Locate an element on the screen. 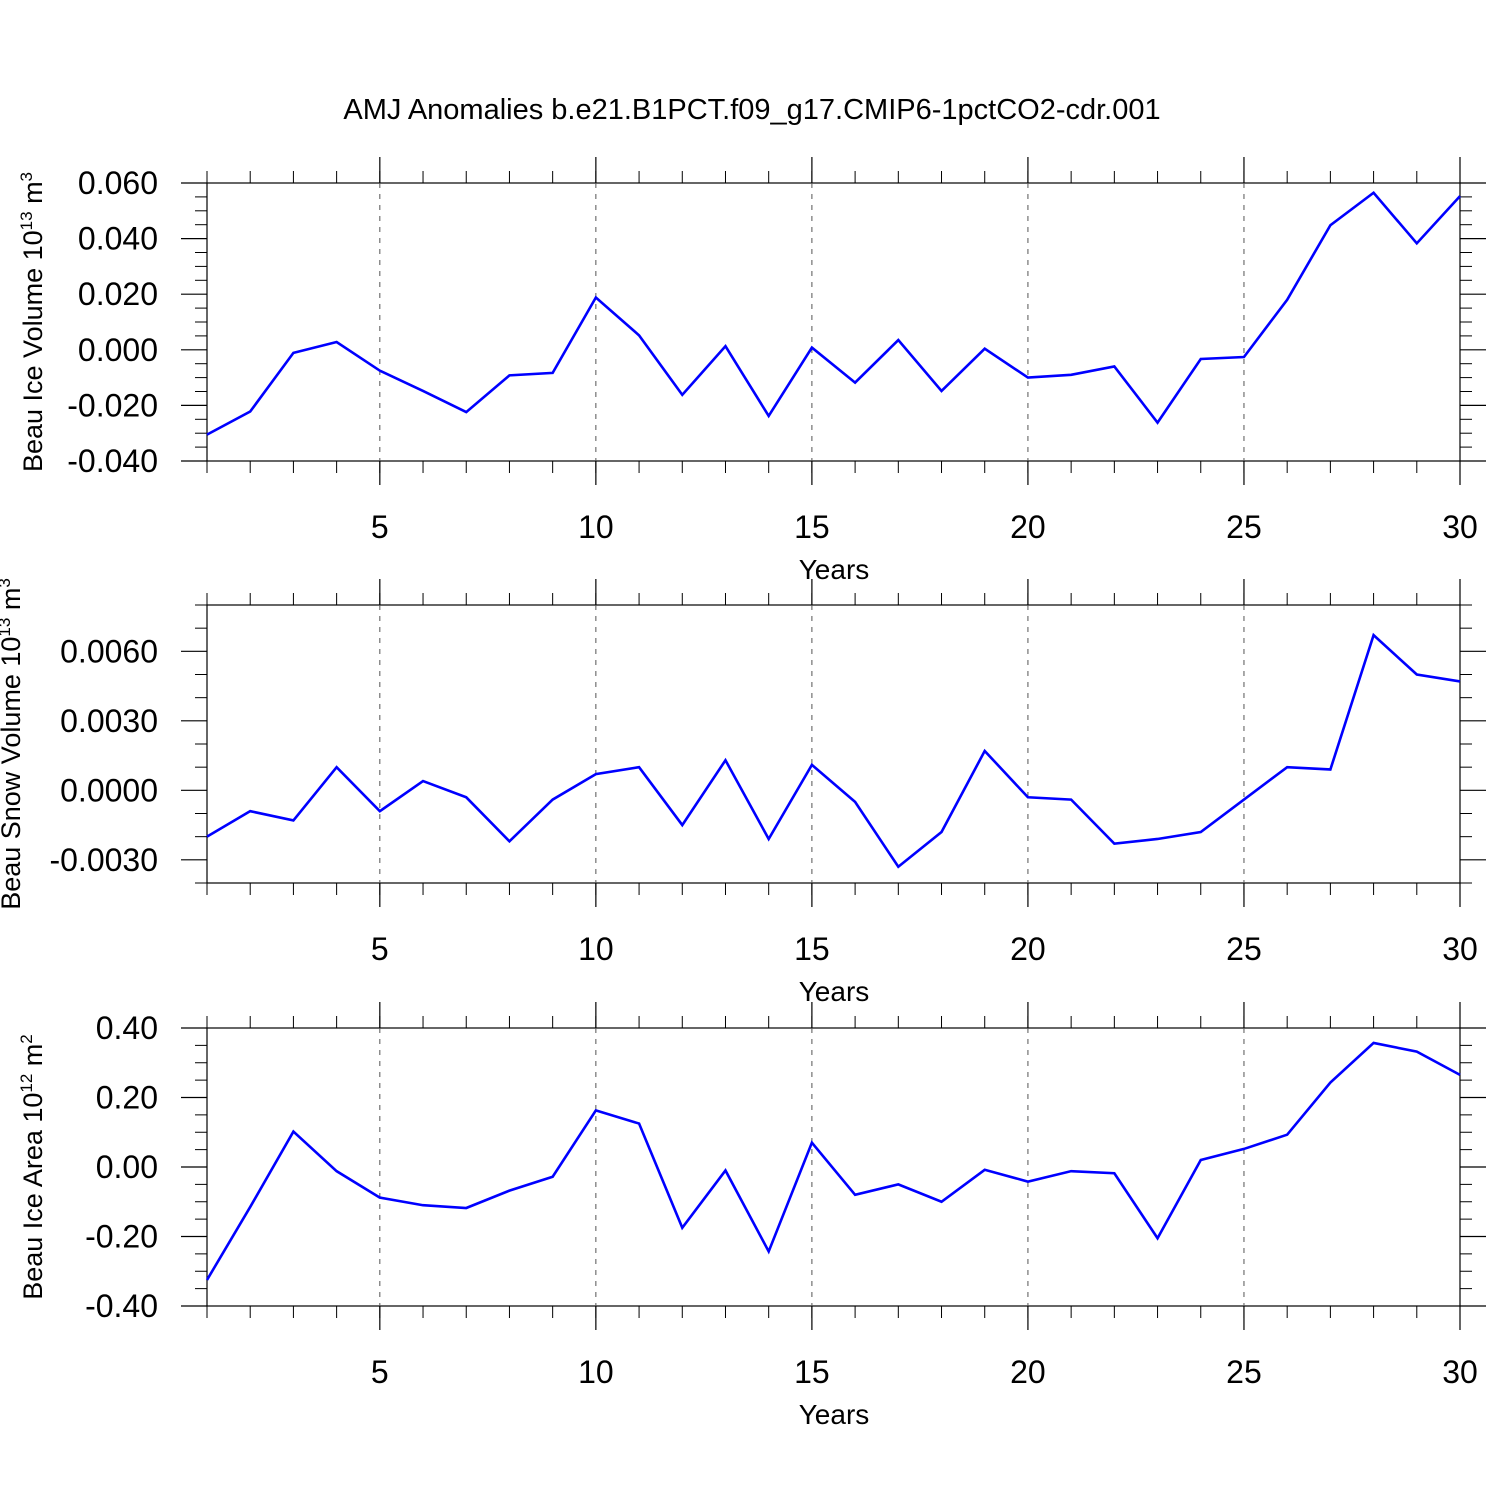 This screenshot has width=1500, height=1500. y-tick-label: -0.0030 is located at coordinates (103, 860).